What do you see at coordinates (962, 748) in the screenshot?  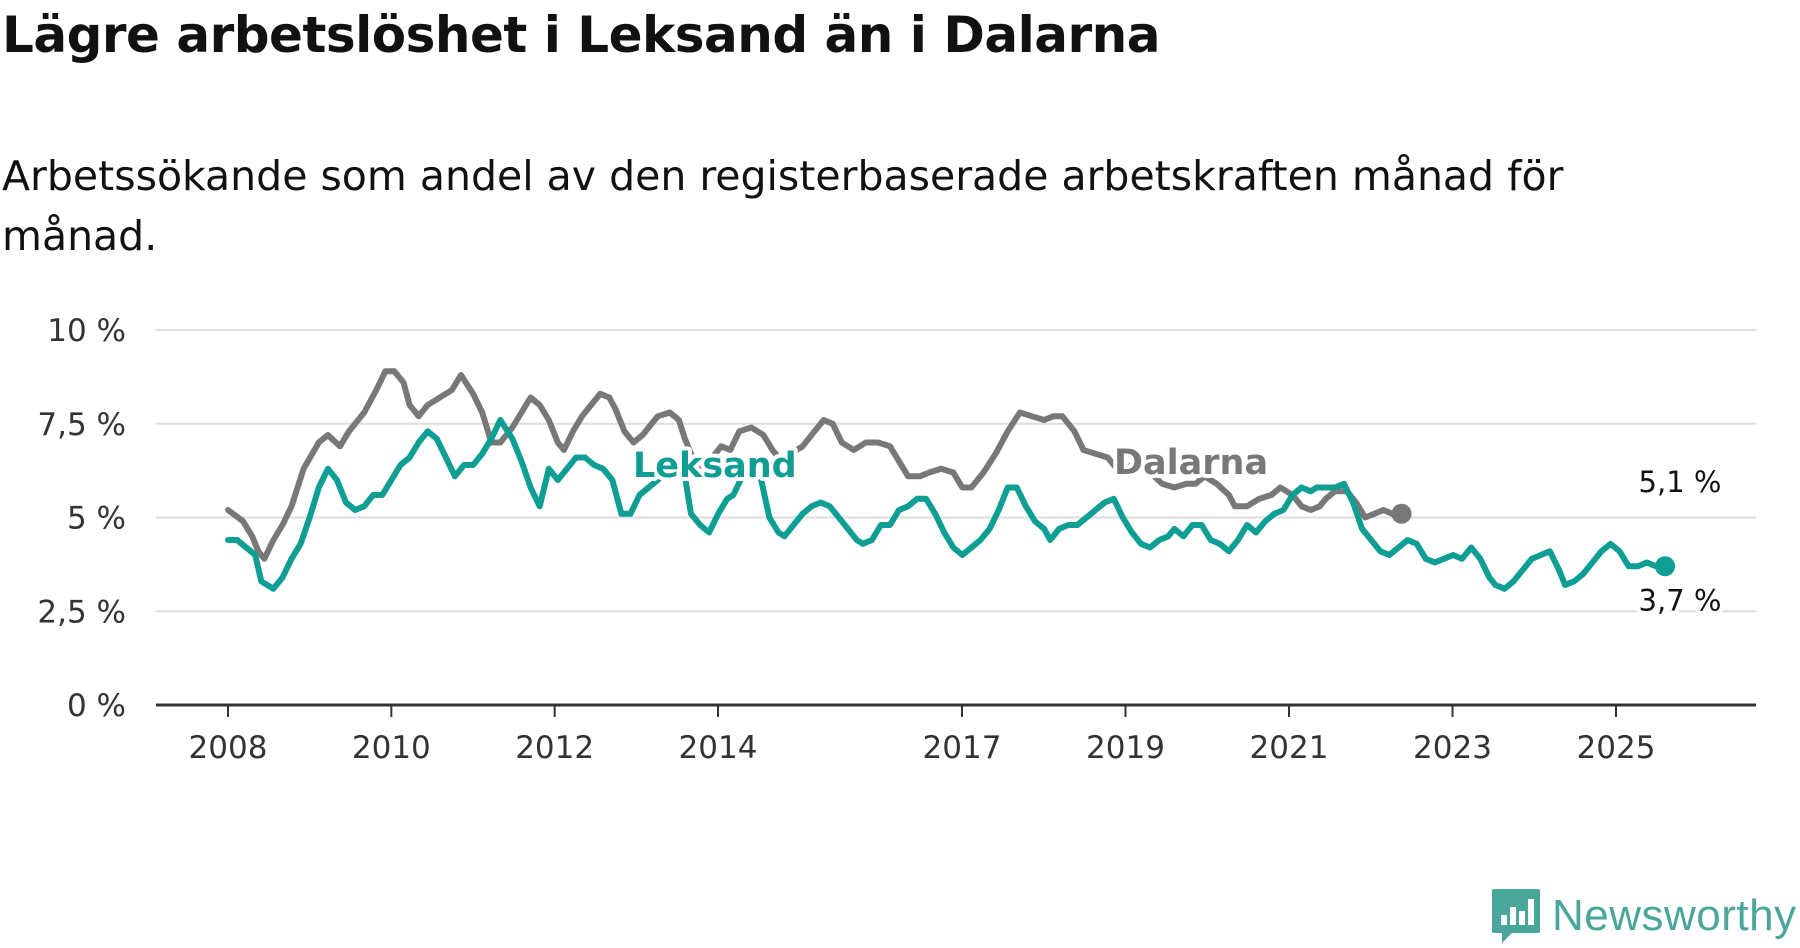 I see `x-tick-label: 2017` at bounding box center [962, 748].